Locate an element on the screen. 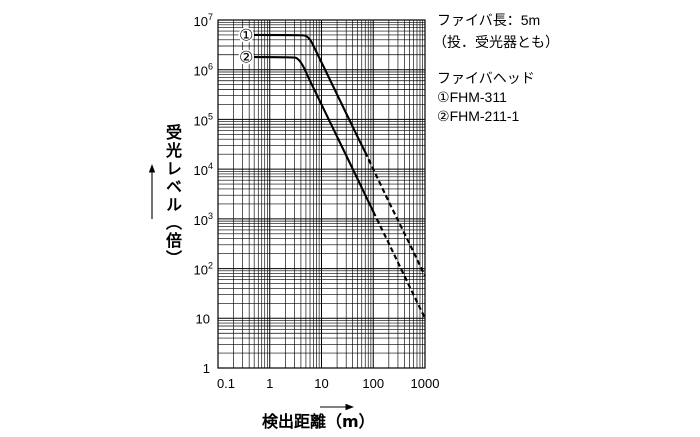  y-tick-label: 10 is located at coordinates (203, 318).